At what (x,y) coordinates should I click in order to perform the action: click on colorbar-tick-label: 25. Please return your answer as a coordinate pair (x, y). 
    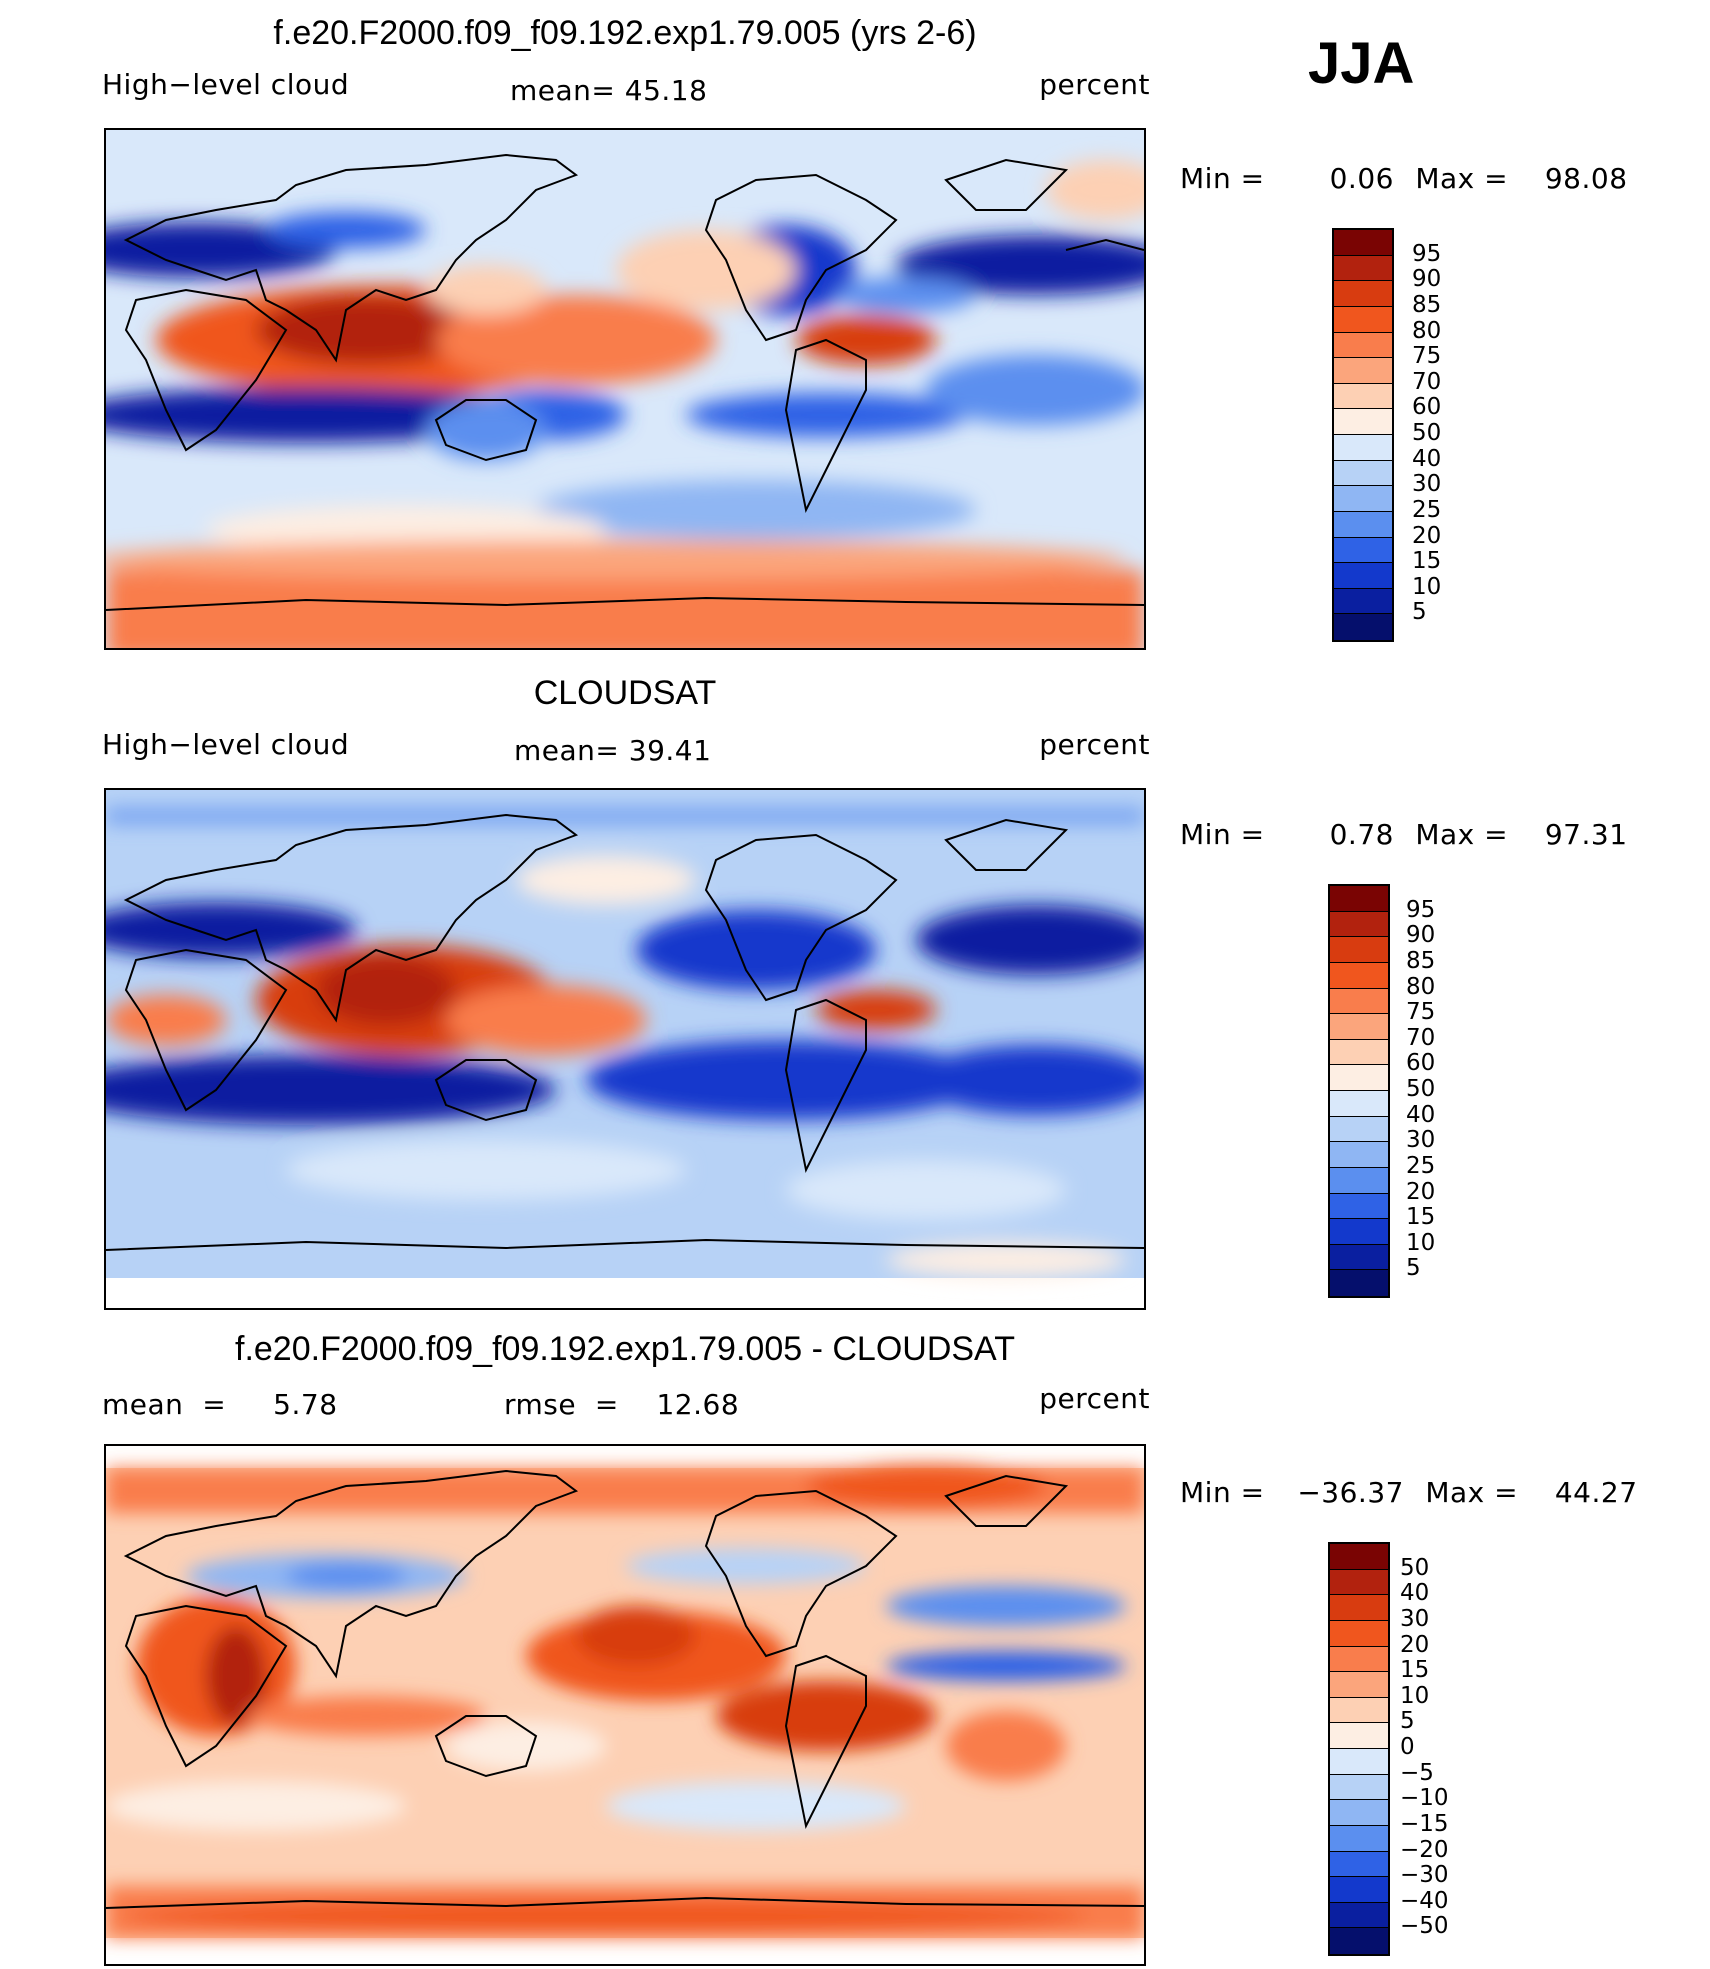
    Looking at the image, I should click on (1427, 509).